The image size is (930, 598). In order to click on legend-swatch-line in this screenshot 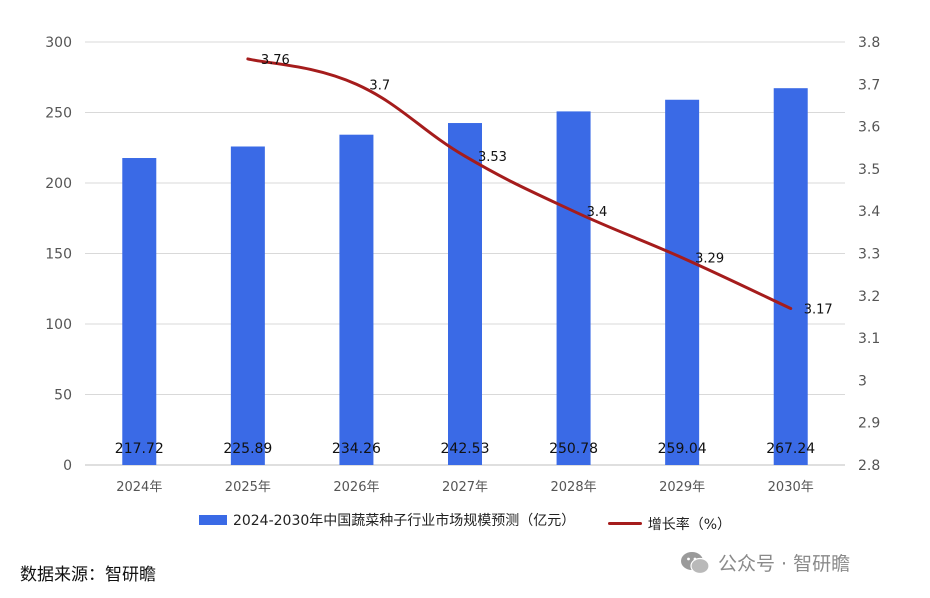, I will do `click(624, 523)`.